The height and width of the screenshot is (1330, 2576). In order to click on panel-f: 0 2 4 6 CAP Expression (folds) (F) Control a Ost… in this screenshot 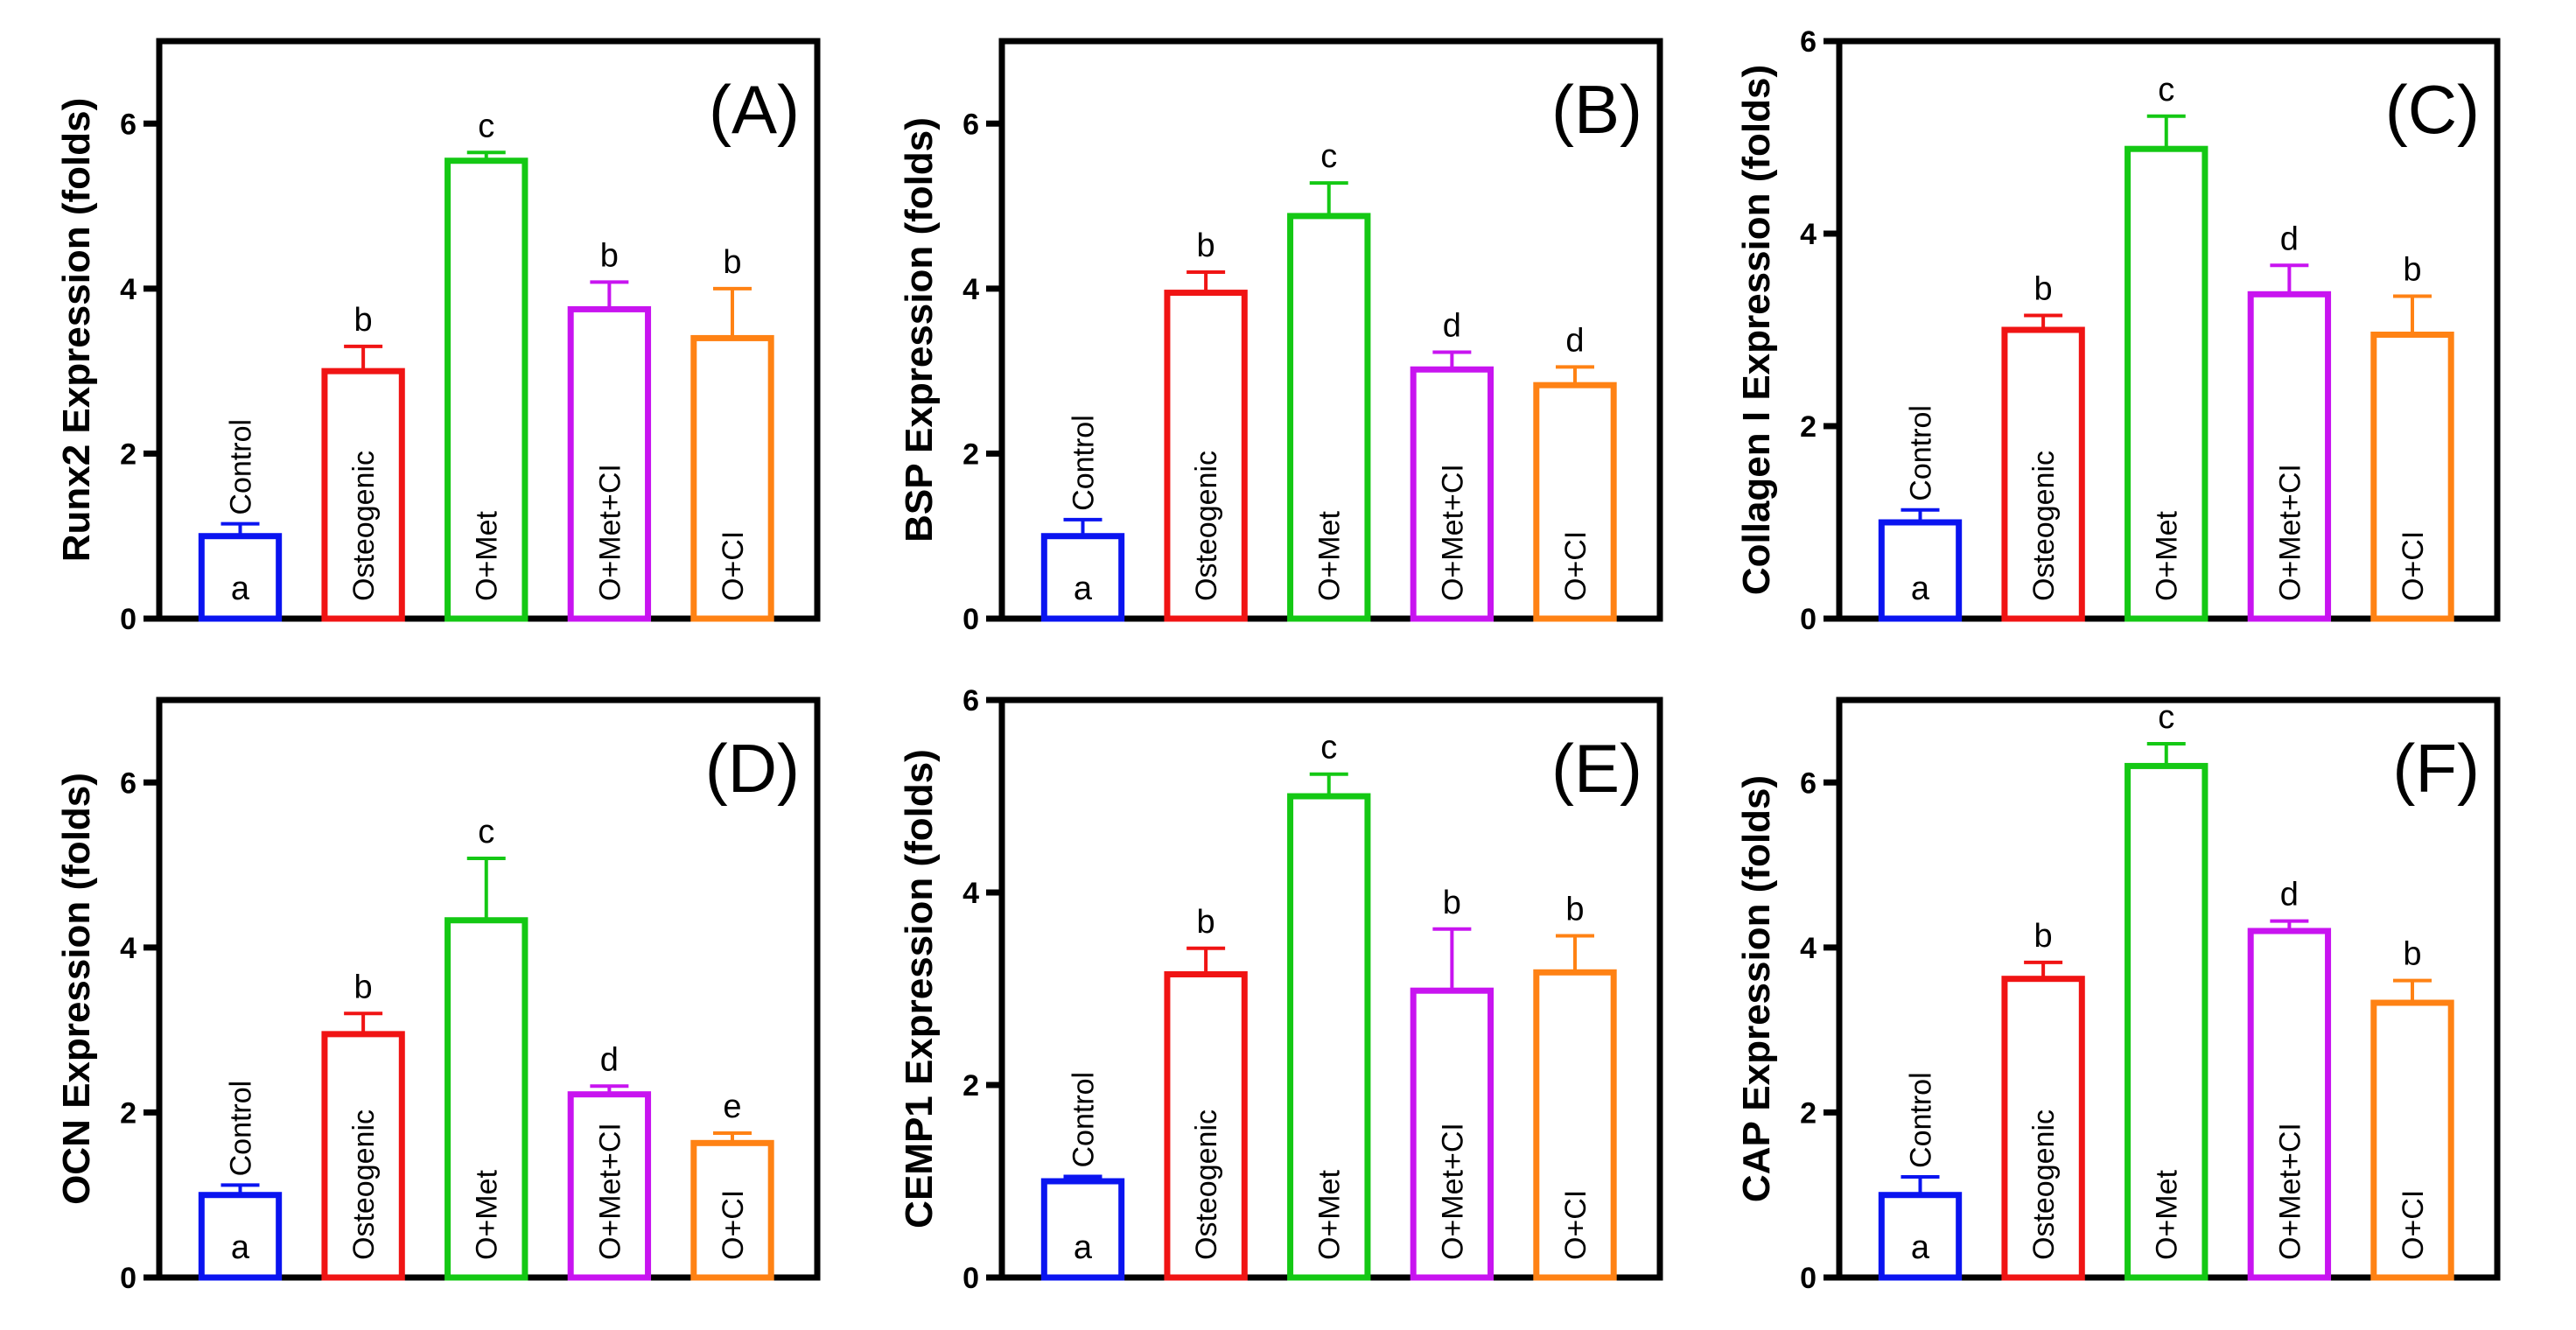, I will do `click(2118, 995)`.